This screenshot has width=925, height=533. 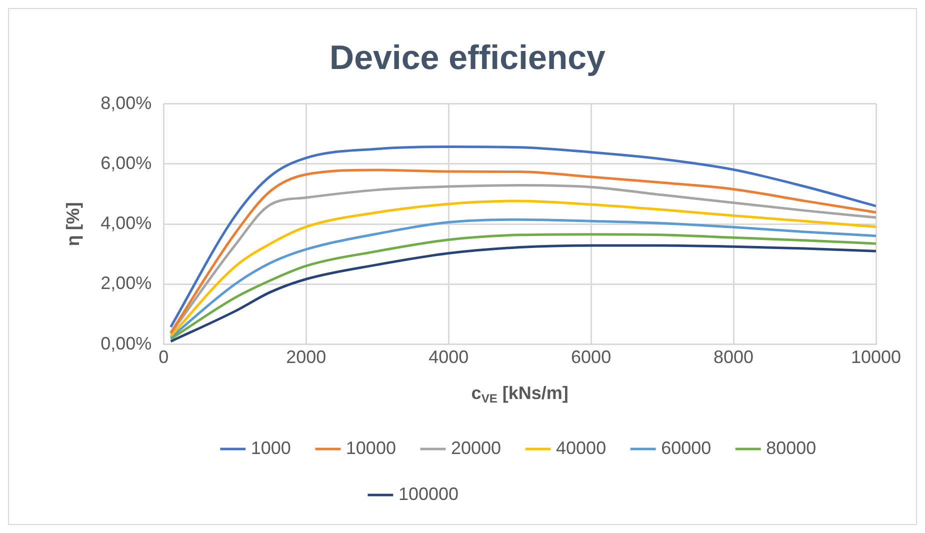 What do you see at coordinates (448, 357) in the screenshot?
I see `x-tick-label: 4000` at bounding box center [448, 357].